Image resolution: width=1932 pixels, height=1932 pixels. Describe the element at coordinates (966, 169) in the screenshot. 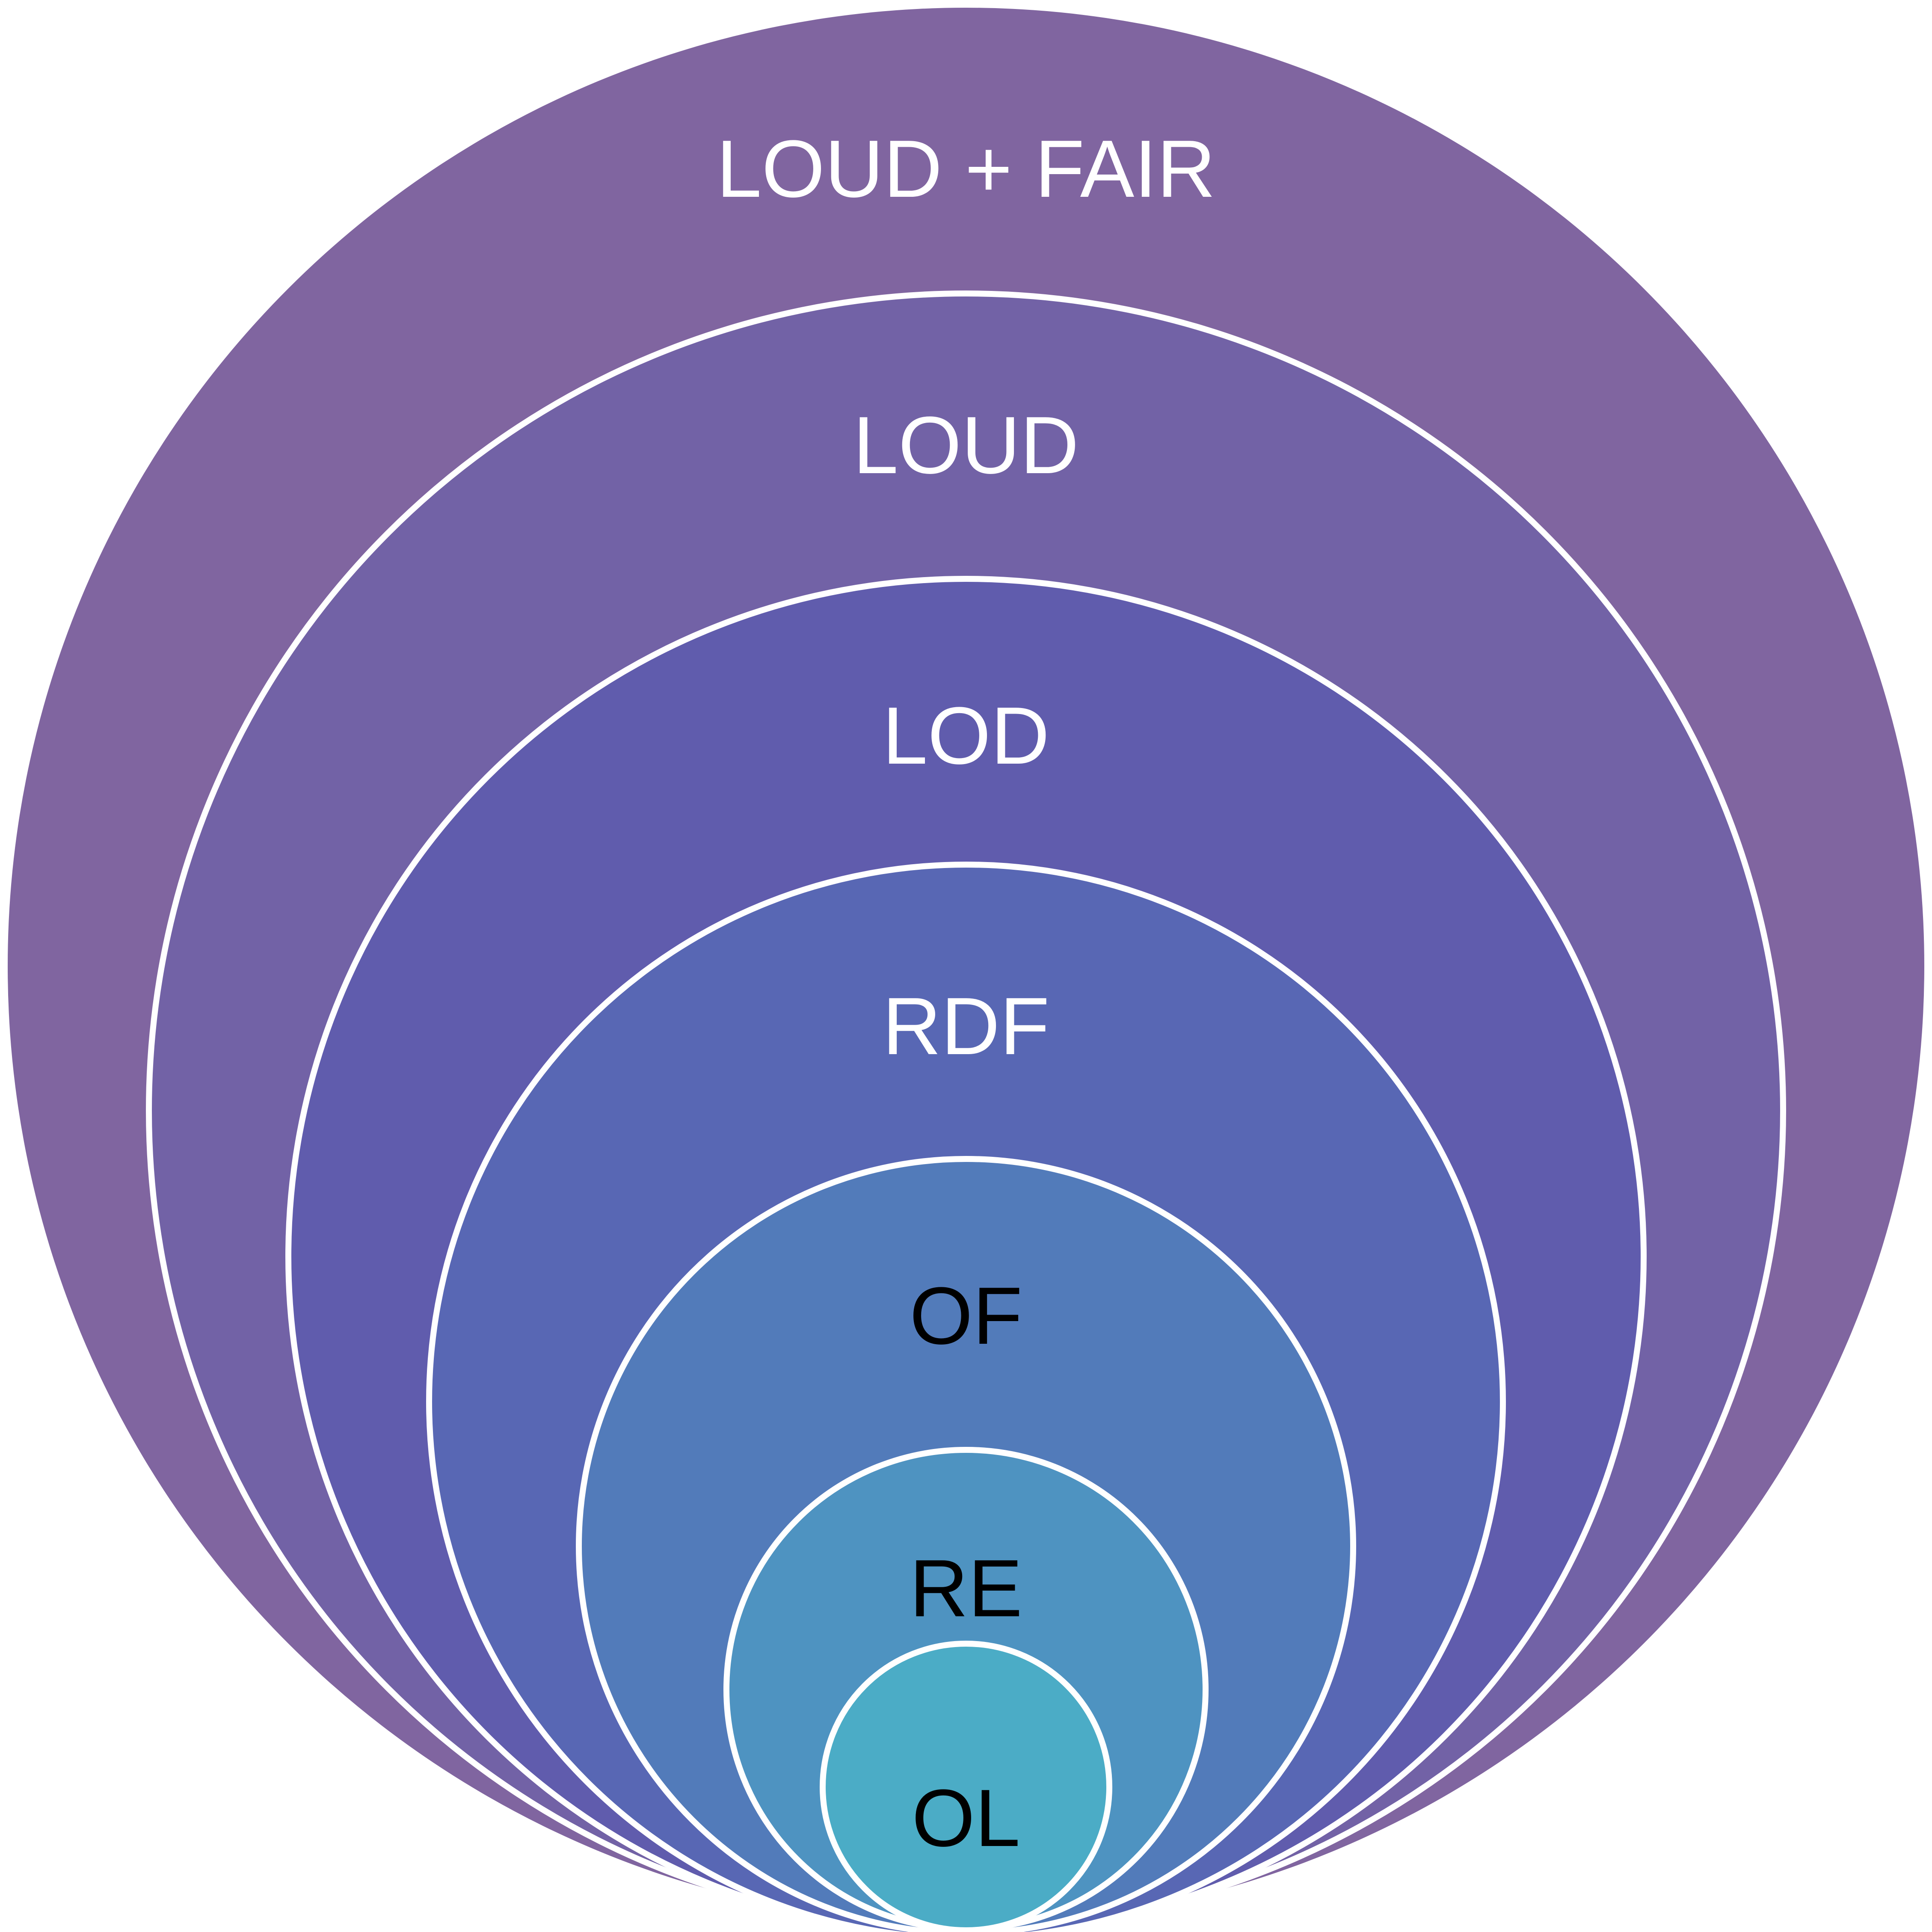

I see `ring-label-loud-fair: LOUD + FAIR` at that location.